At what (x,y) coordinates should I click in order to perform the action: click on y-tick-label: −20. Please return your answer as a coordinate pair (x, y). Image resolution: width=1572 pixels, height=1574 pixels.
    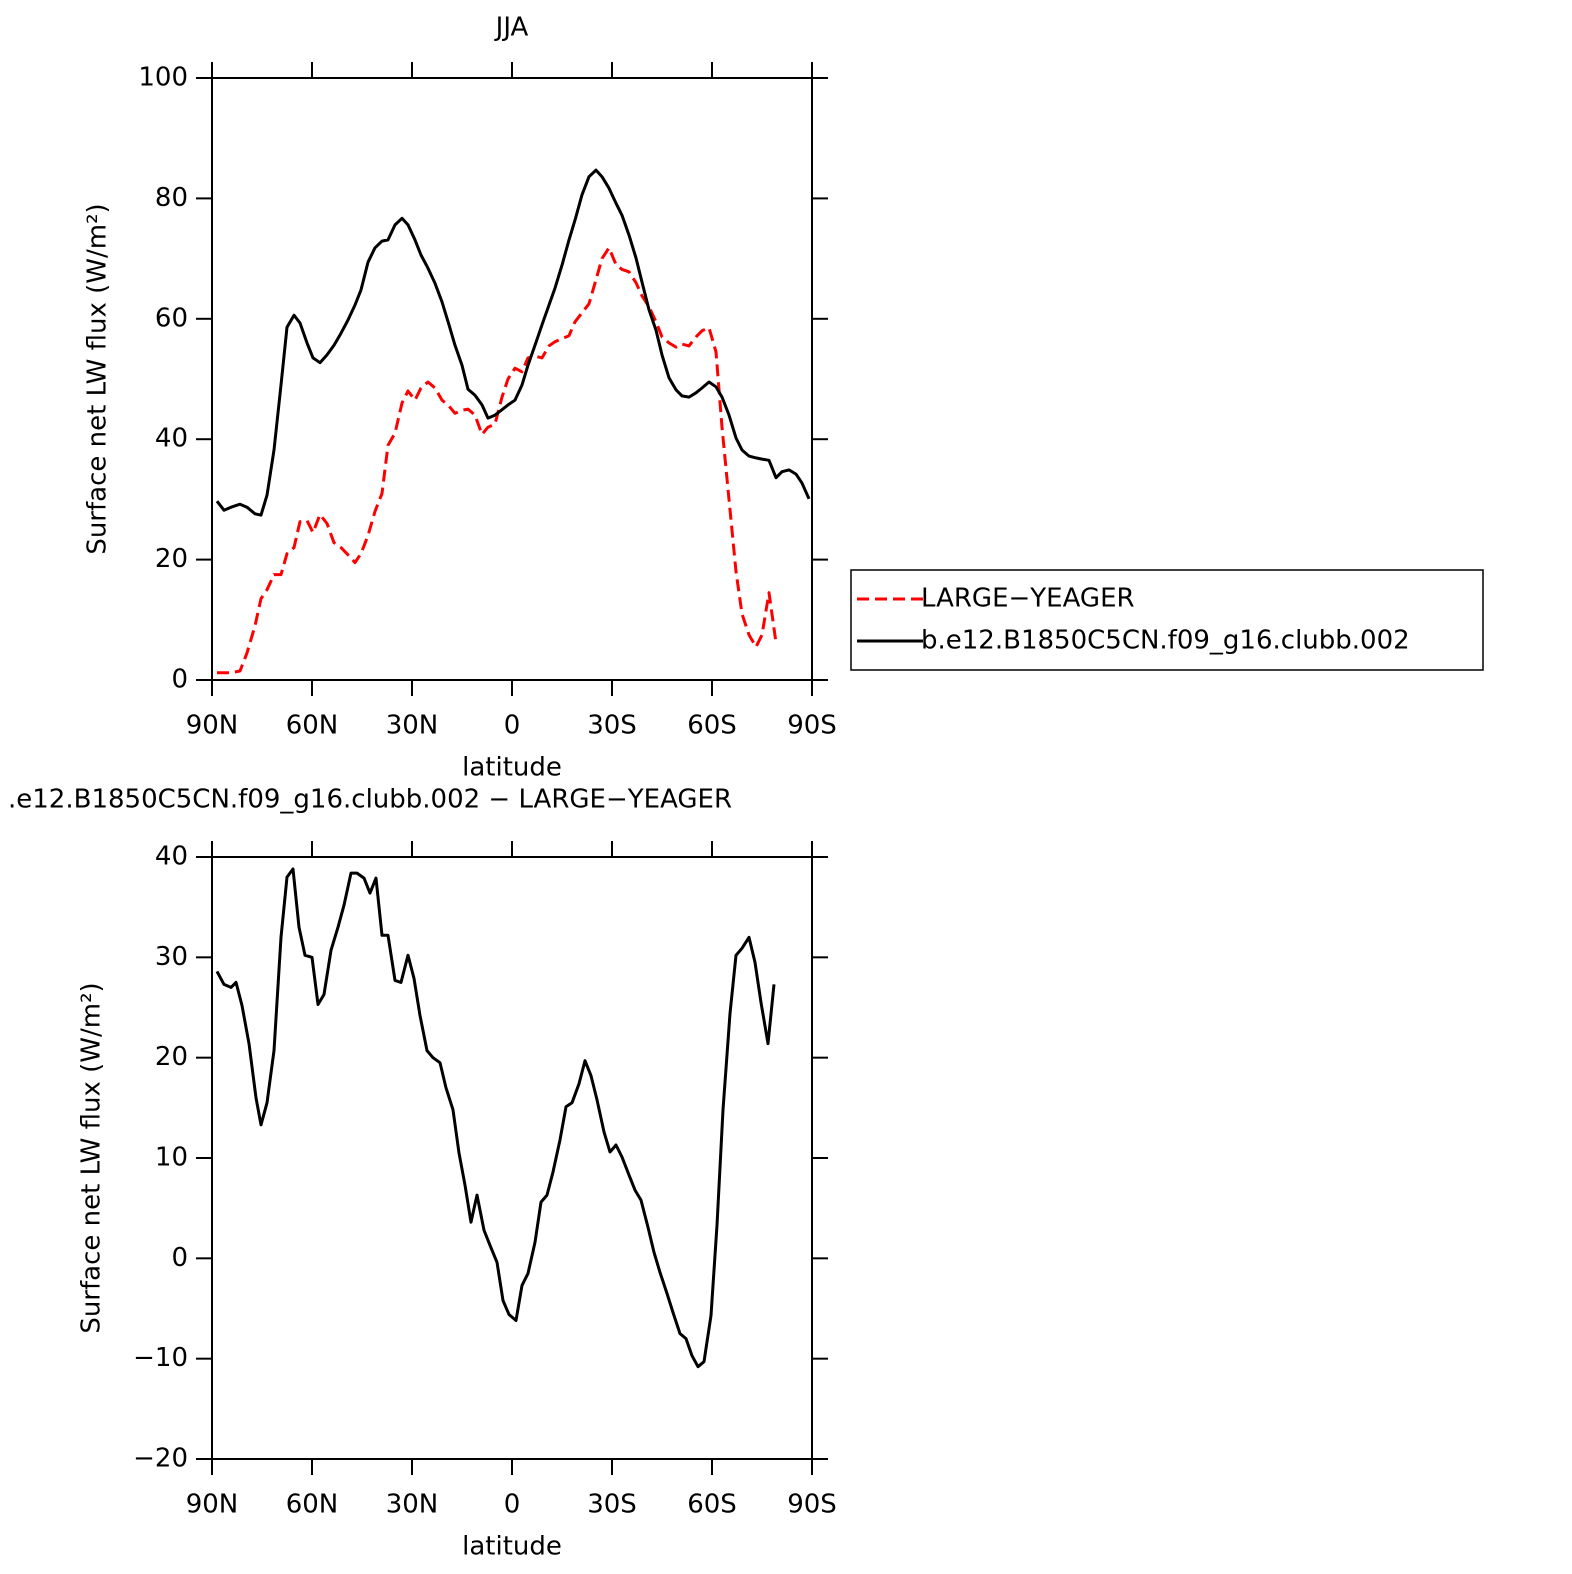
    Looking at the image, I should click on (160, 1459).